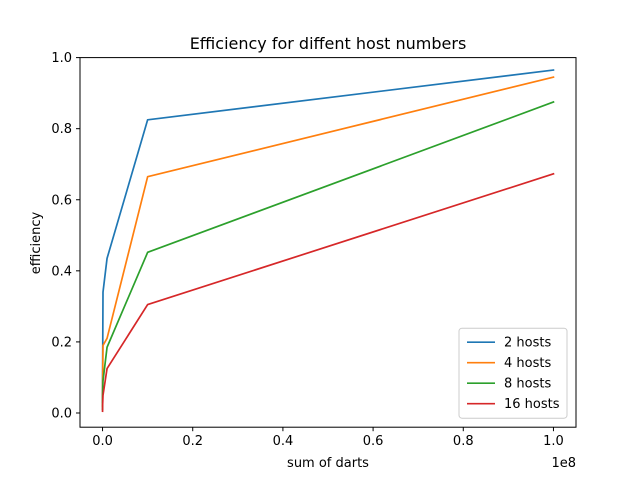  I want to click on x-axis-label: sum of darts, so click(328, 463).